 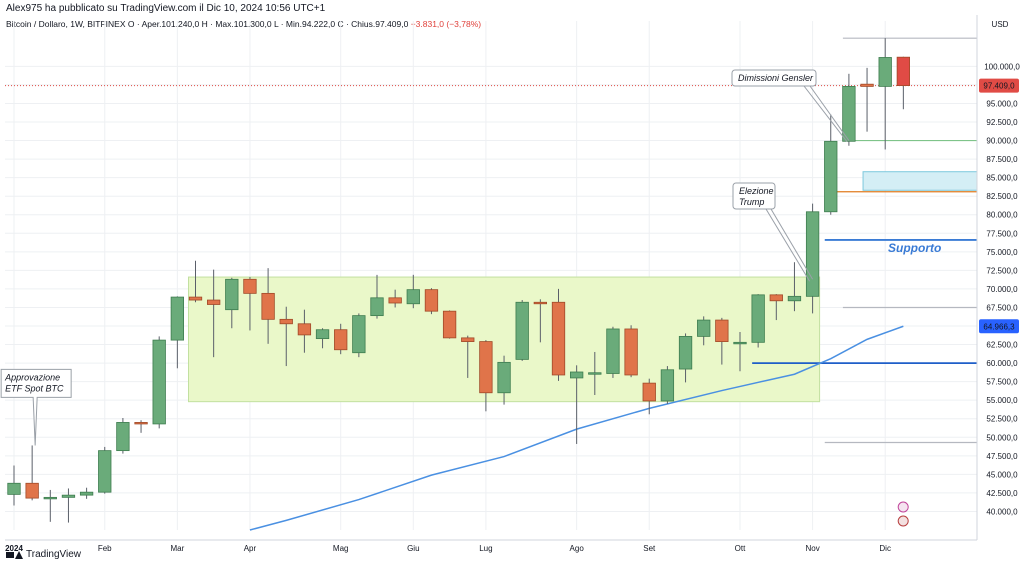 What do you see at coordinates (66, 24) in the screenshot?
I see `symbol-label: Bitcoin / Dollaro, 1W, BITFINEX` at bounding box center [66, 24].